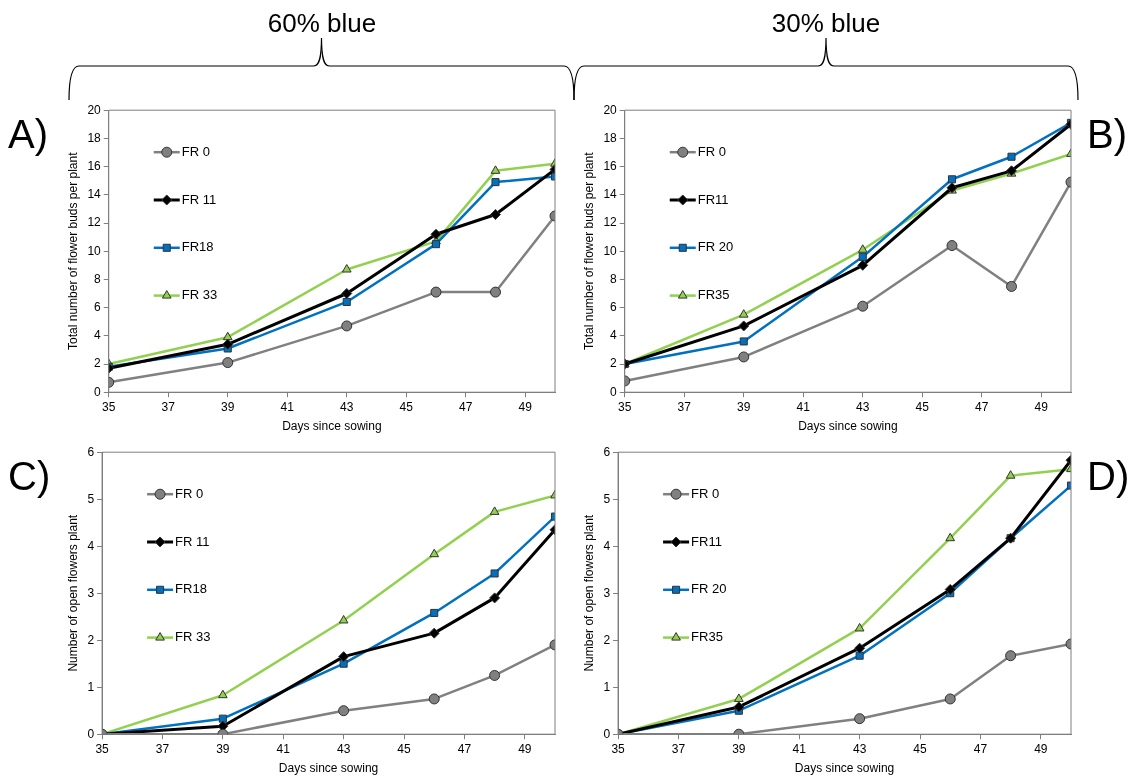 This screenshot has width=1137, height=783. What do you see at coordinates (322, 23) in the screenshot?
I see `chart-title: 60% blue` at bounding box center [322, 23].